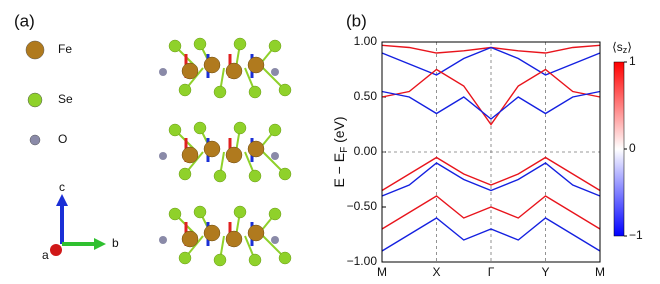 The height and width of the screenshot is (284, 660). I want to click on y-tick-label: 0.00, so click(366, 151).